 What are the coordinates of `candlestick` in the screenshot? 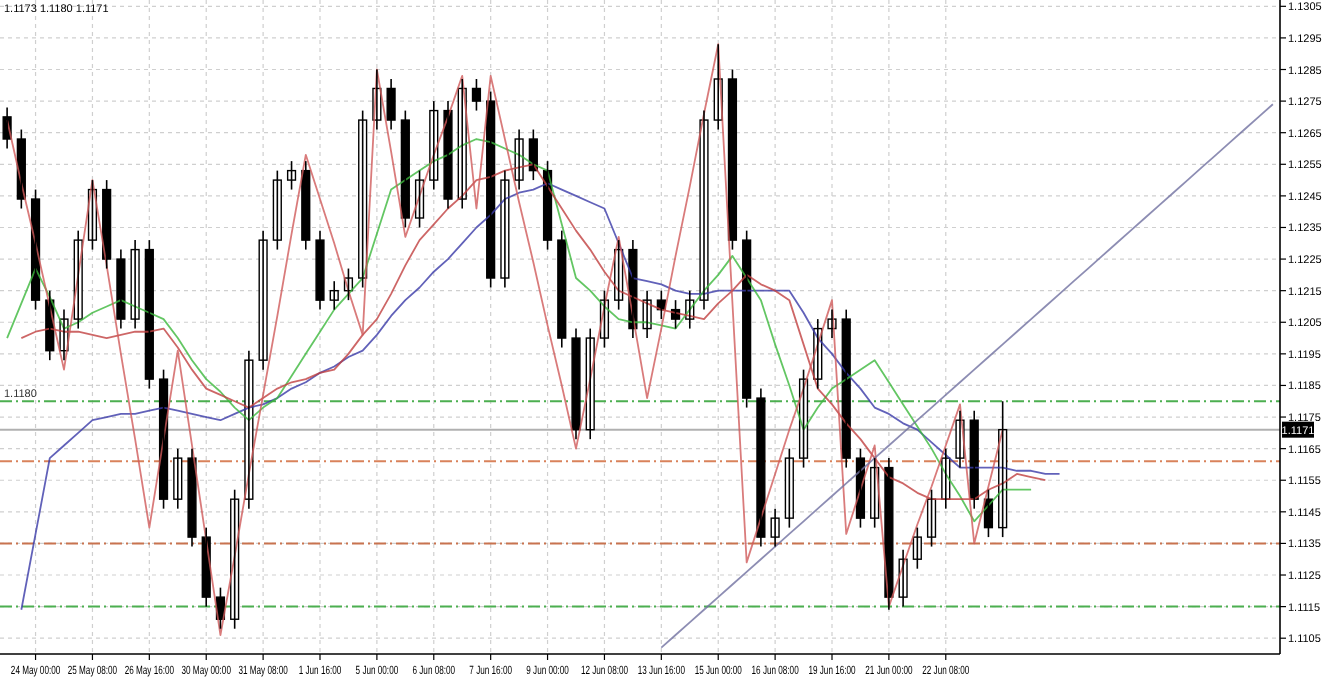 It's located at (291, 175).